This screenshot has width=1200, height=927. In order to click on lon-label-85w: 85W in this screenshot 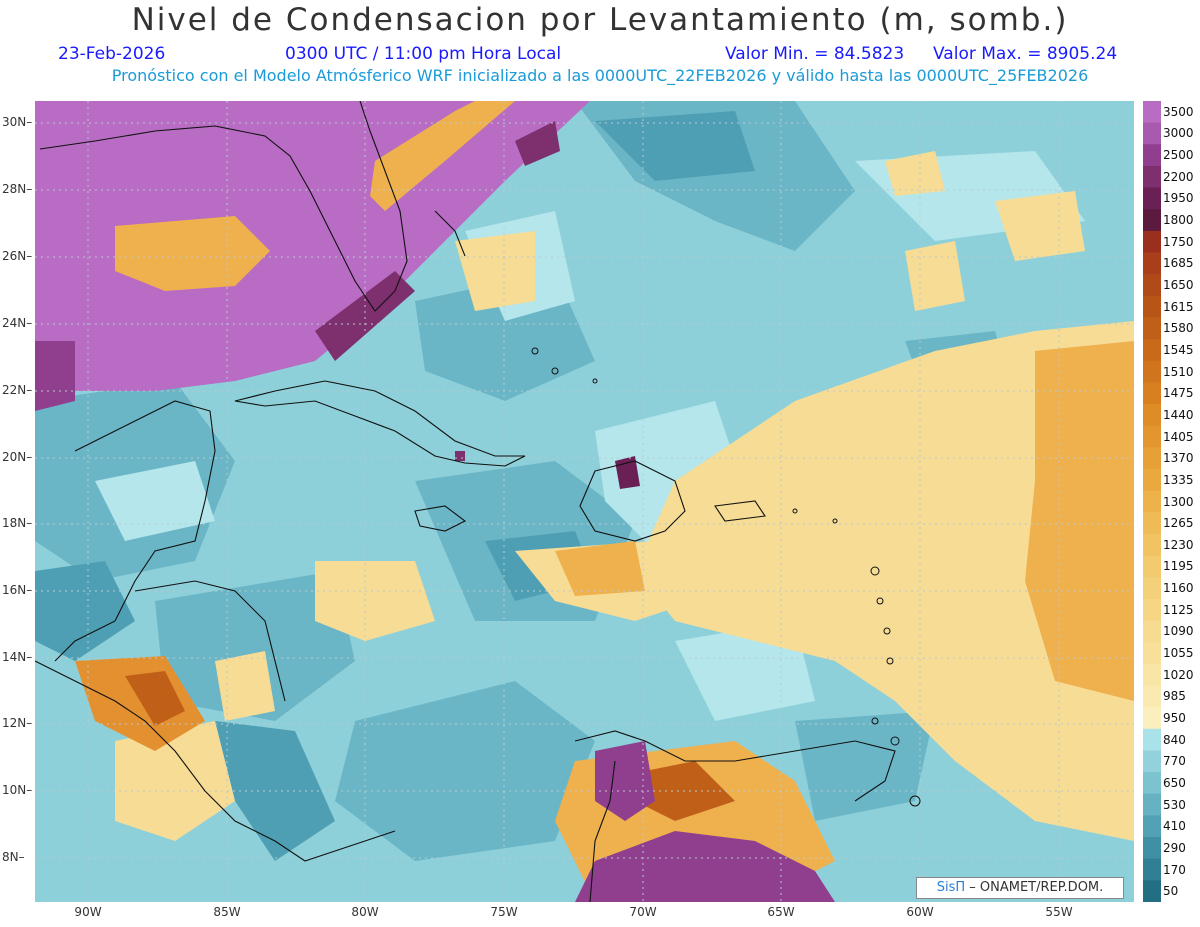, I will do `click(227, 912)`.